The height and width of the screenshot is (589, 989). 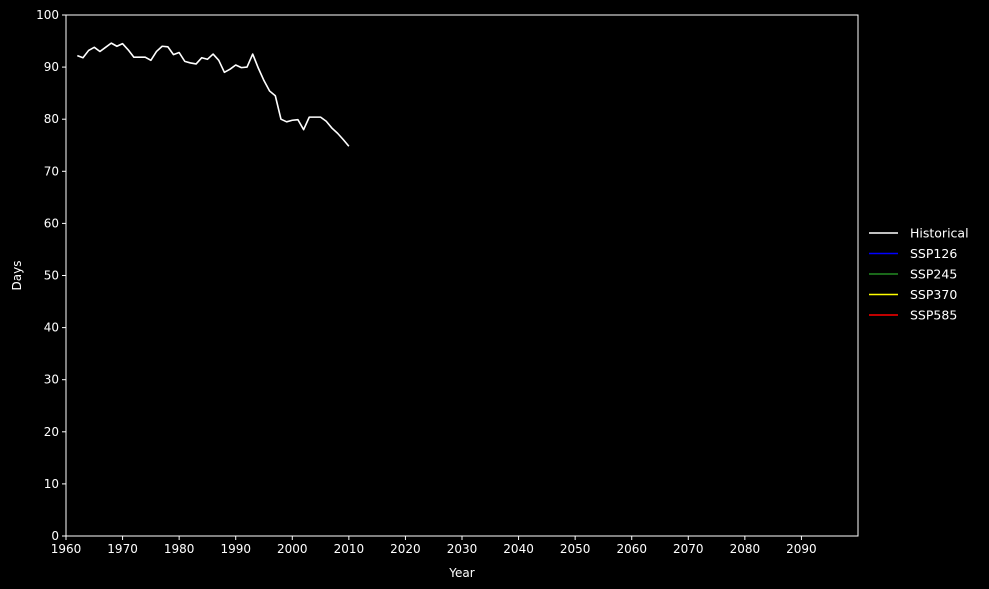 What do you see at coordinates (51, 484) in the screenshot?
I see `y-tick-label: 10` at bounding box center [51, 484].